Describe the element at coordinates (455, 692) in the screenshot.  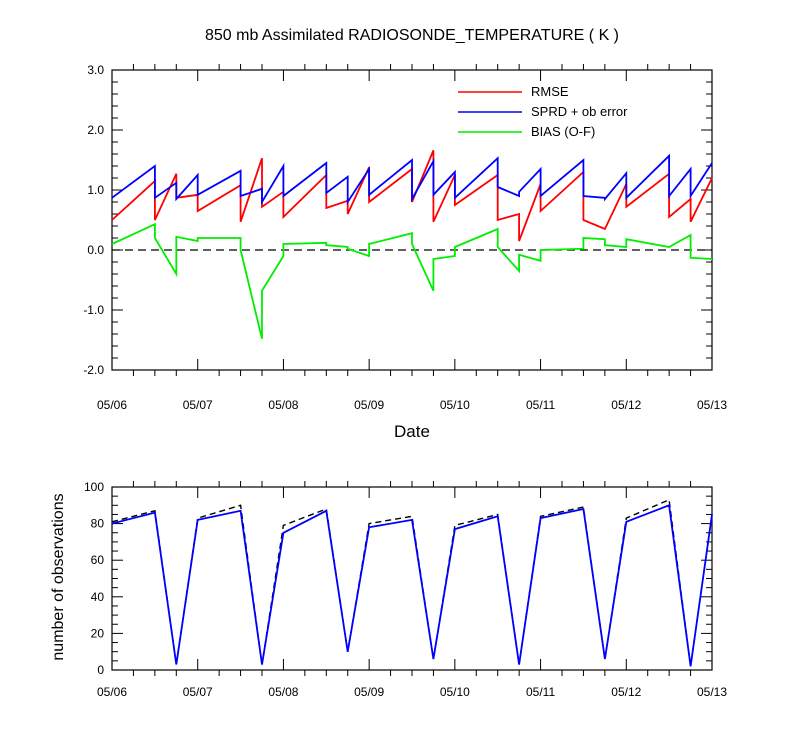
I see `bottom-x-tick-label: 05/10` at that location.